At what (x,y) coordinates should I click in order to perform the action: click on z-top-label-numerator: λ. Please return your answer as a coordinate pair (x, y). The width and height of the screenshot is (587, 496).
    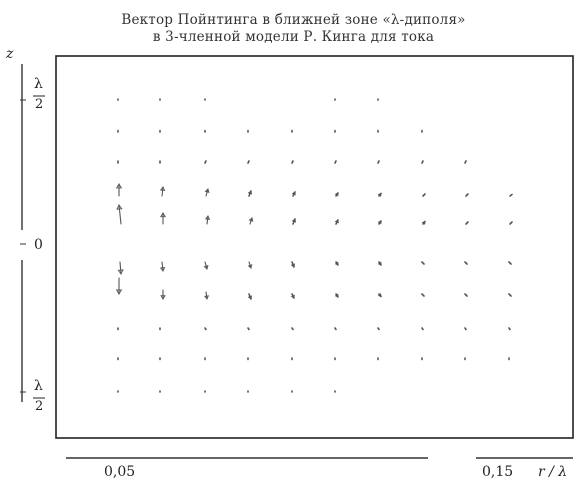
    Looking at the image, I should click on (38, 84).